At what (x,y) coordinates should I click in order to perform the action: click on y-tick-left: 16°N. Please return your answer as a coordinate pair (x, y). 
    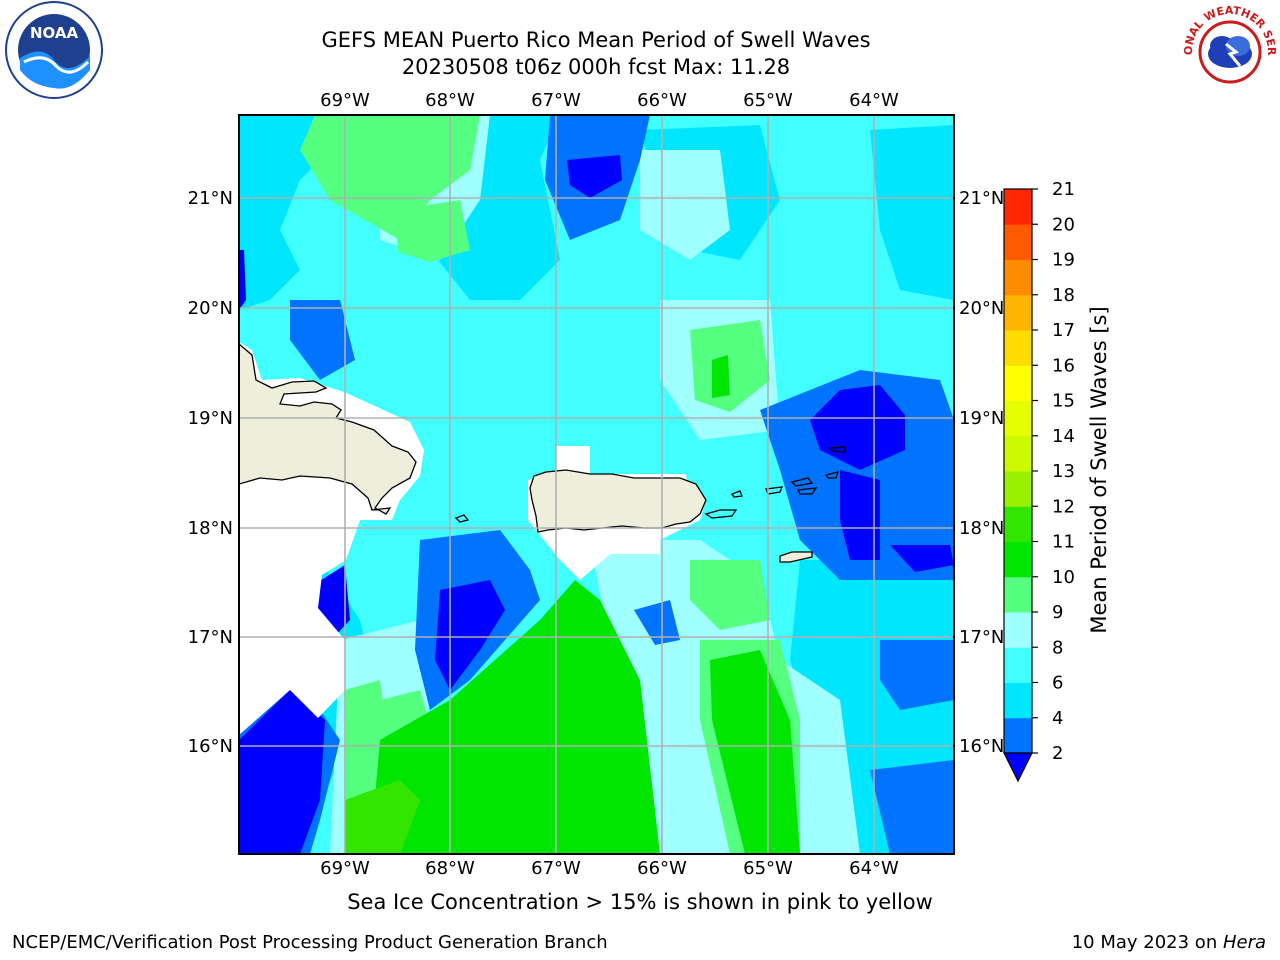
    Looking at the image, I should click on (210, 746).